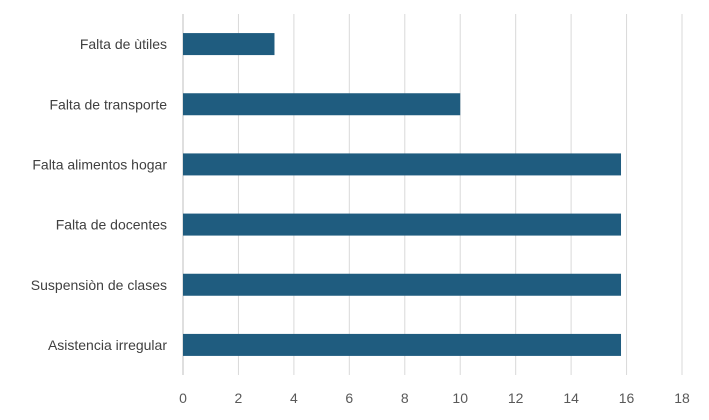  I want to click on category-label-2: Falta alimentos hogar, so click(99, 164).